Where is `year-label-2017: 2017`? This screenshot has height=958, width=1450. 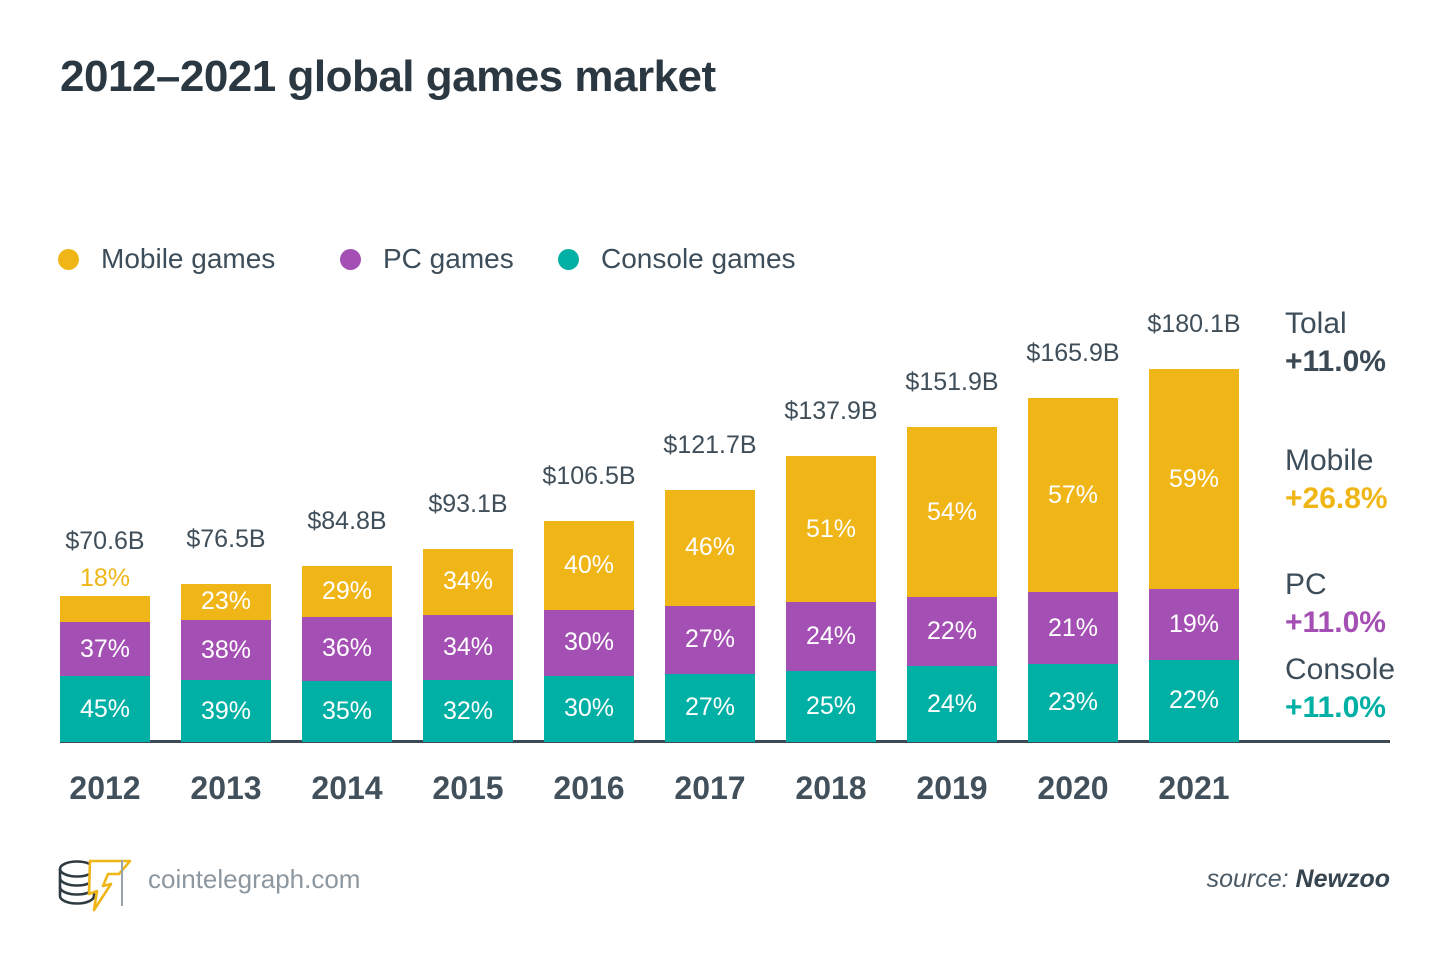
year-label-2017: 2017 is located at coordinates (710, 788).